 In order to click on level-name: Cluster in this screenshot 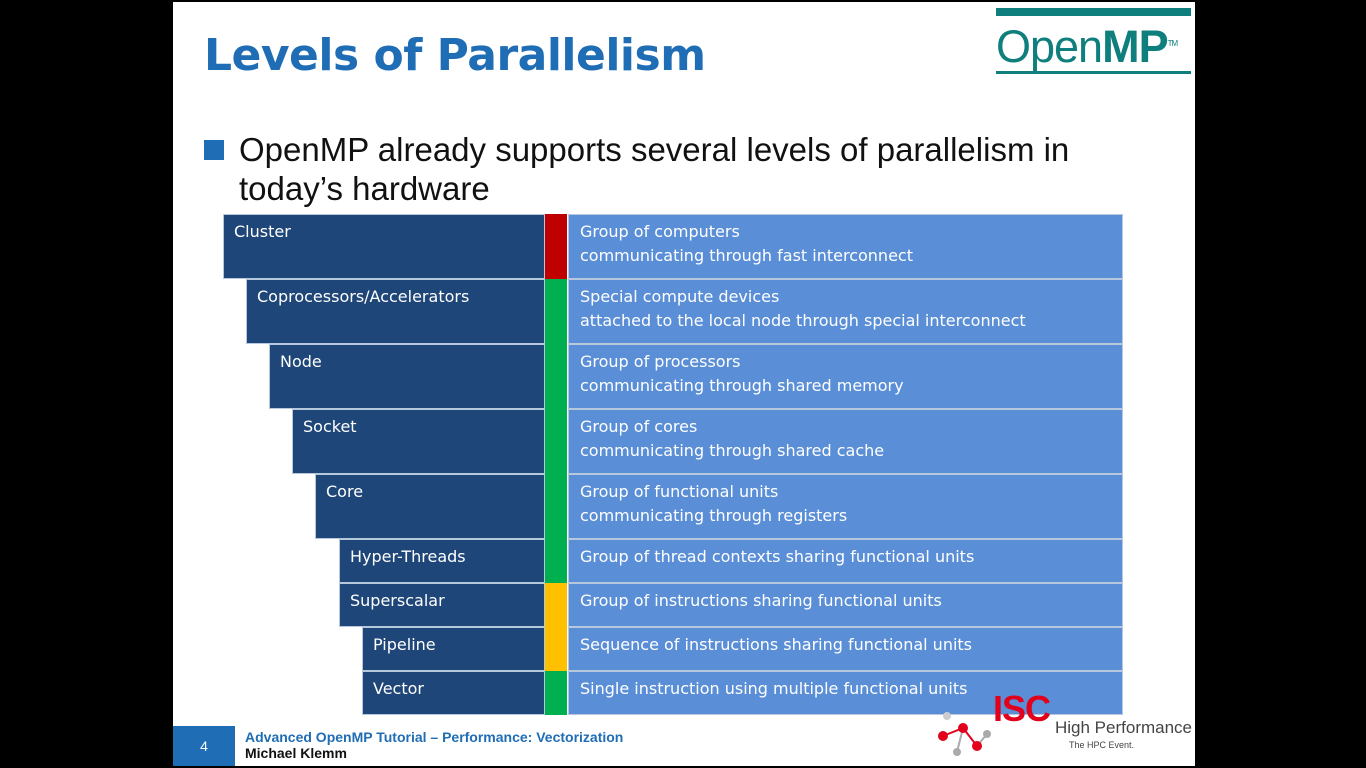, I will do `click(384, 246)`.